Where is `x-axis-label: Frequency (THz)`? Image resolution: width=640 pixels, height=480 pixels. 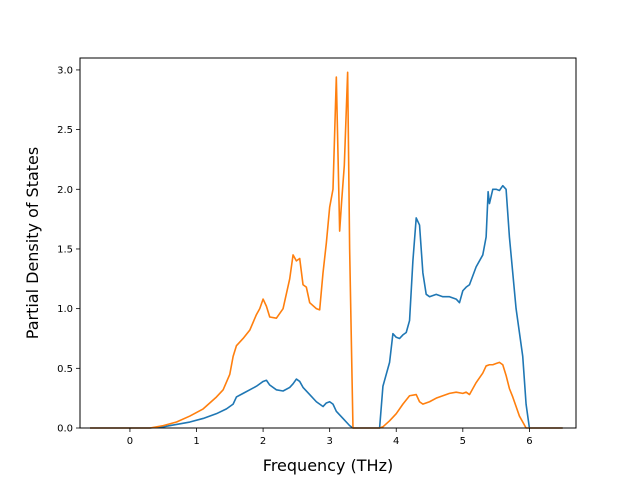
x-axis-label: Frequency (THz) is located at coordinates (328, 465).